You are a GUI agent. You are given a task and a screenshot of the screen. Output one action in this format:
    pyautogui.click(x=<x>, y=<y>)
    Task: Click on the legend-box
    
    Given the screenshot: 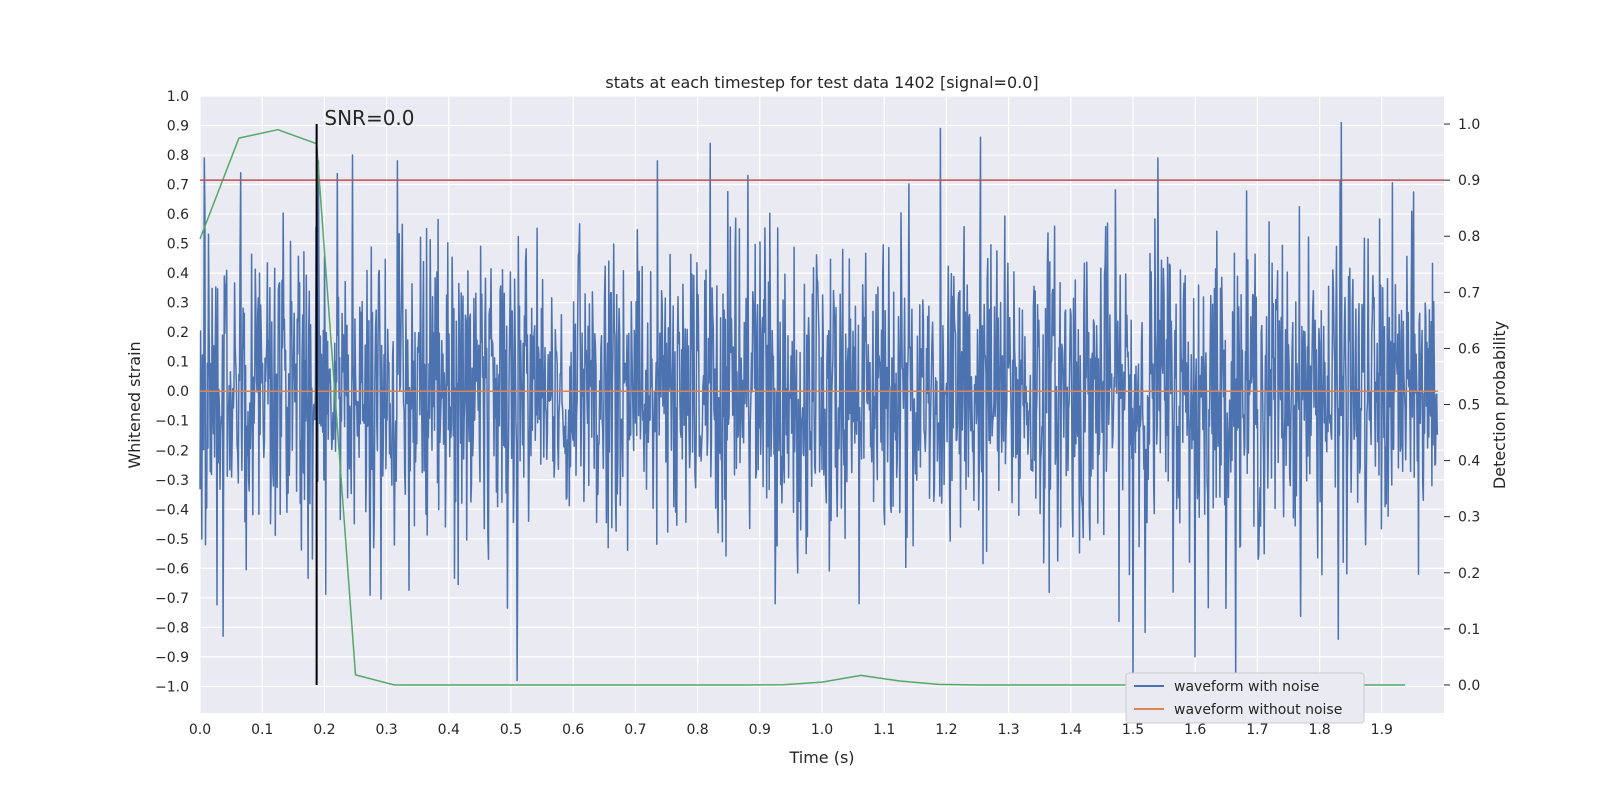 What is the action you would take?
    pyautogui.click(x=1245, y=698)
    